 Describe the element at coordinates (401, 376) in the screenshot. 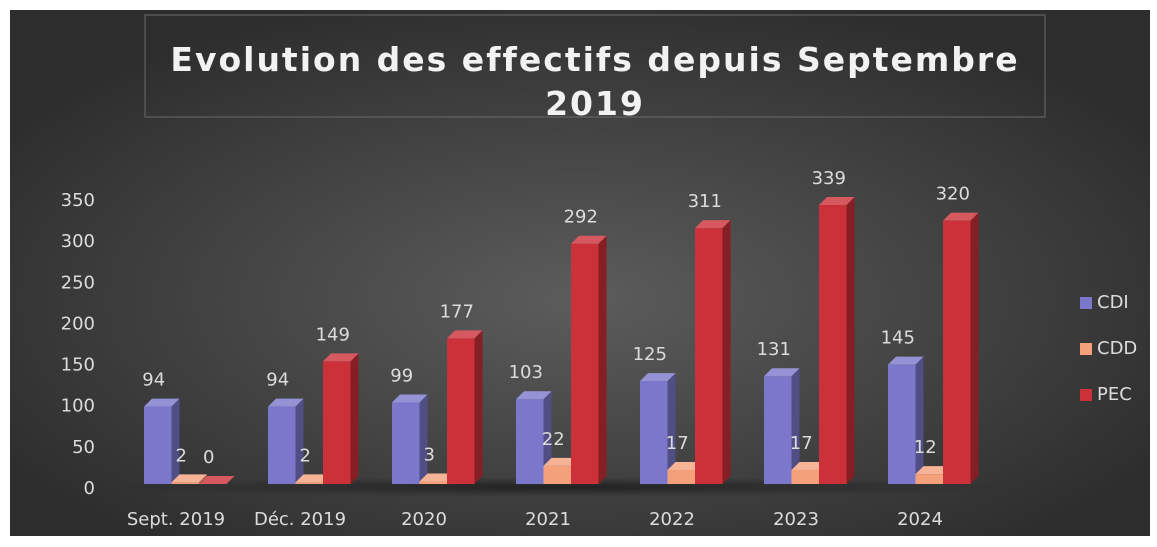

I see `value-label: 99` at that location.